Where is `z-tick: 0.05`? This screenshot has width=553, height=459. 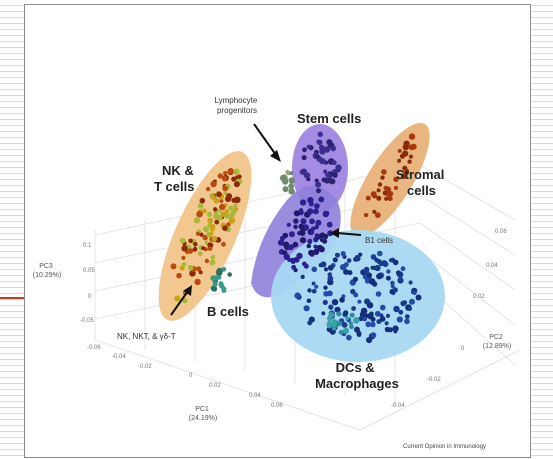
z-tick: 0.05 is located at coordinates (89, 271).